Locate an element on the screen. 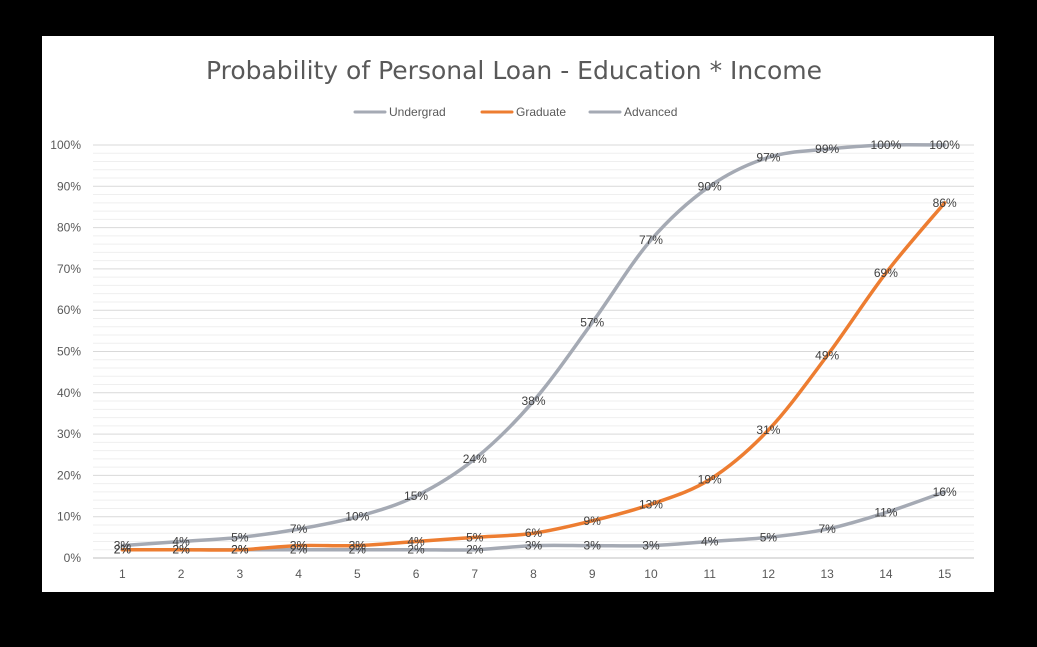  y-tick-label: 50% is located at coordinates (69, 352).